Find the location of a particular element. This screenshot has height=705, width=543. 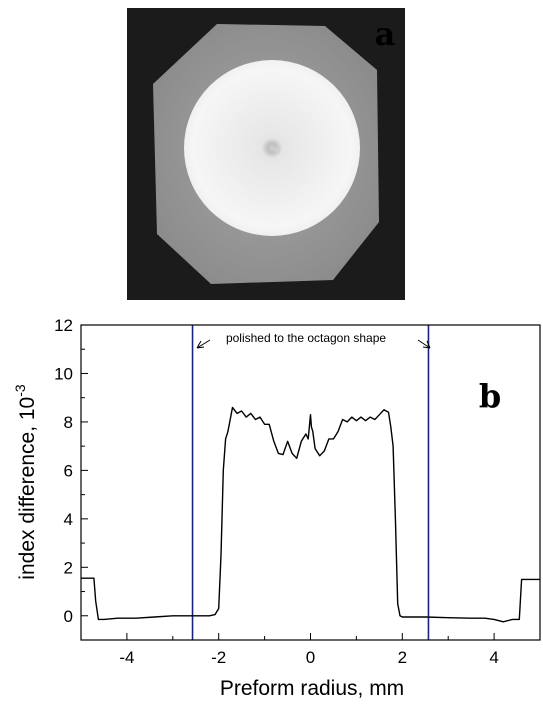

x-tick-label: -2 is located at coordinates (218, 657).